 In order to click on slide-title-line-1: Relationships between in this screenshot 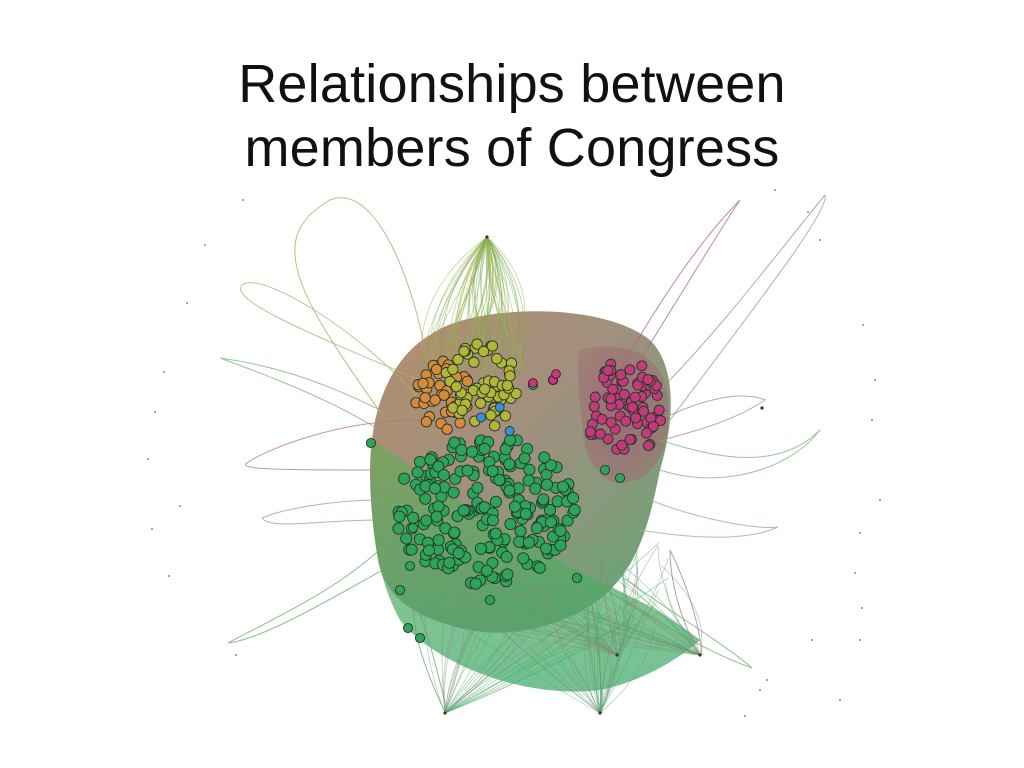, I will do `click(512, 84)`.